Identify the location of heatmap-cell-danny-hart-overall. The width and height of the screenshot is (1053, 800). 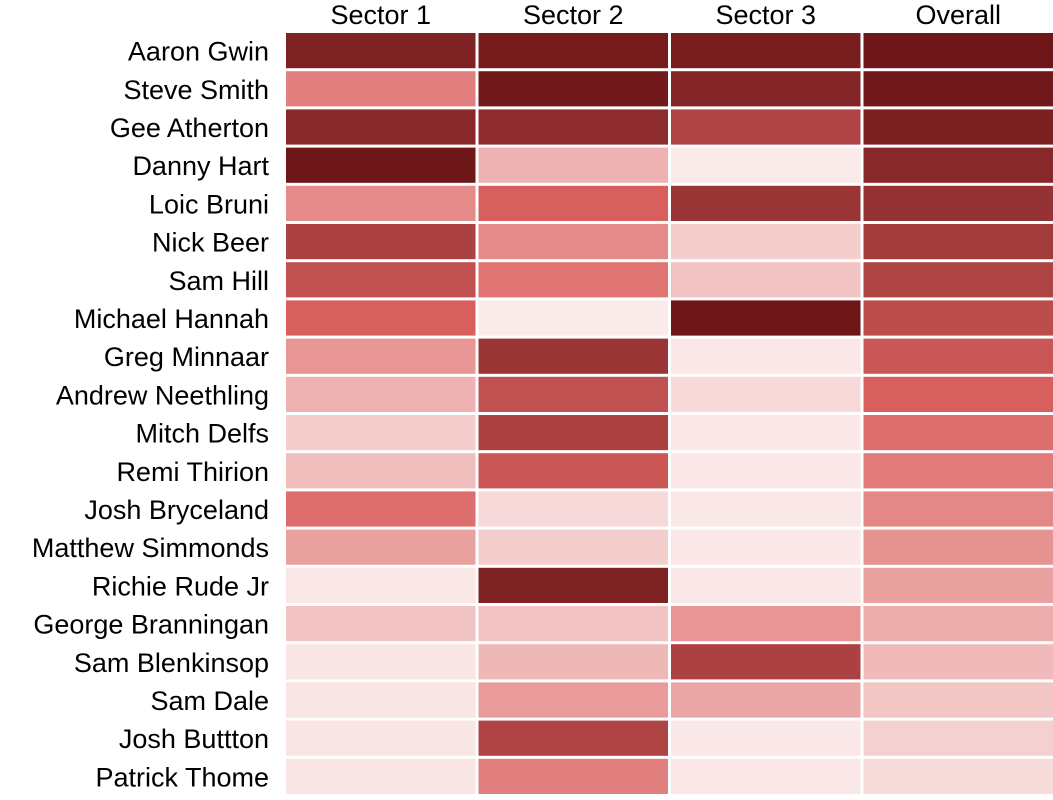
(958, 165).